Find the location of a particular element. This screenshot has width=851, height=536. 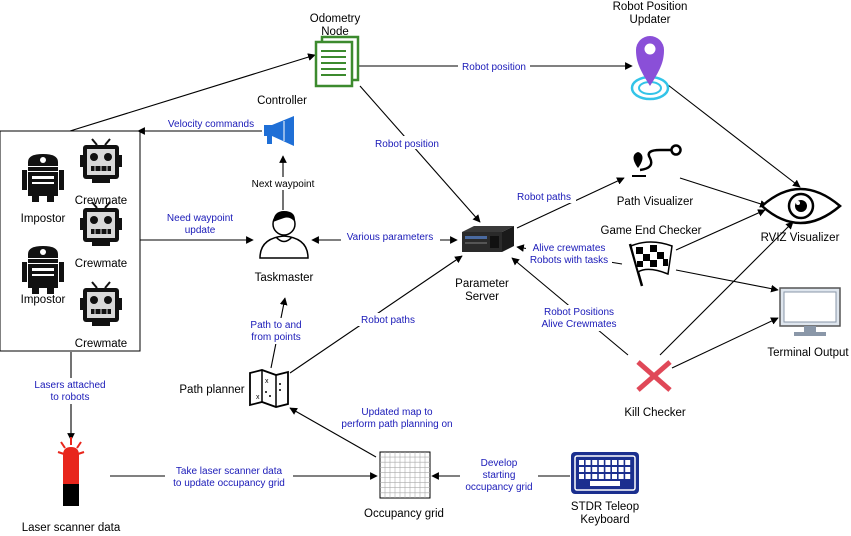

taskmaster-node: Taskmaster is located at coordinates (284, 247).